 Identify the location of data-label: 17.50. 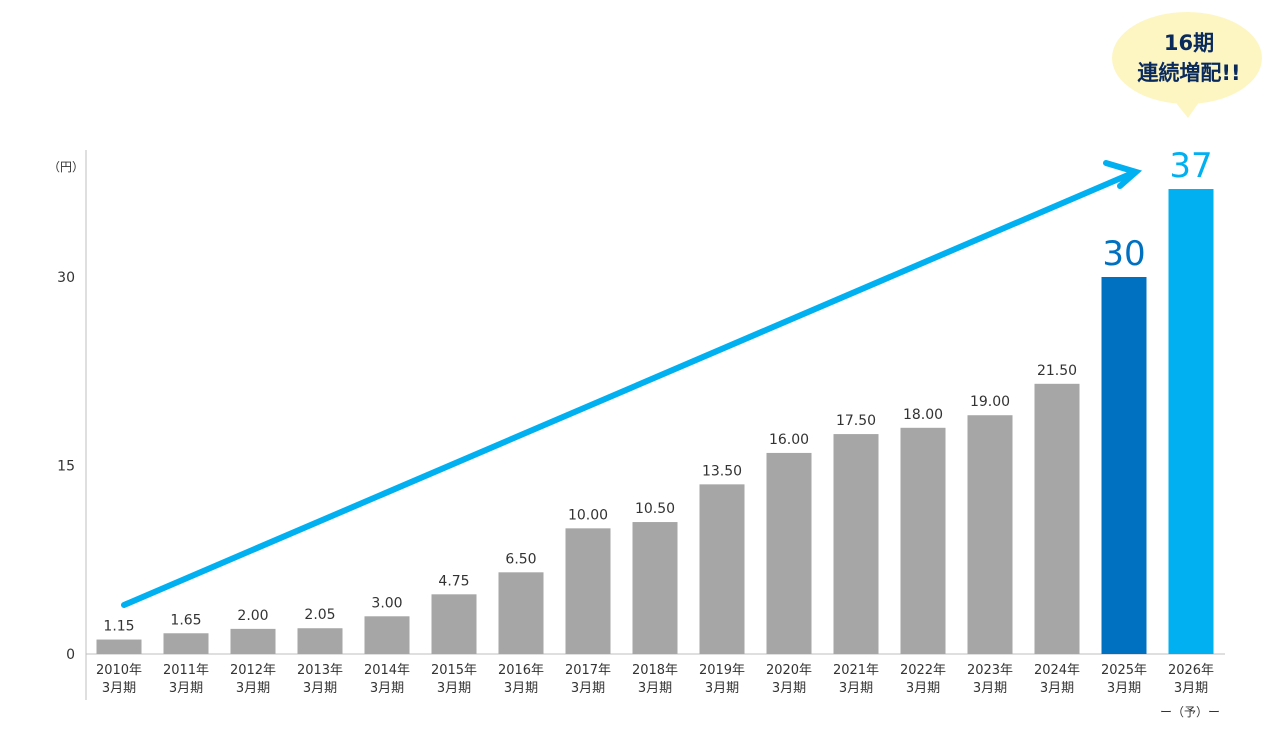
(856, 421).